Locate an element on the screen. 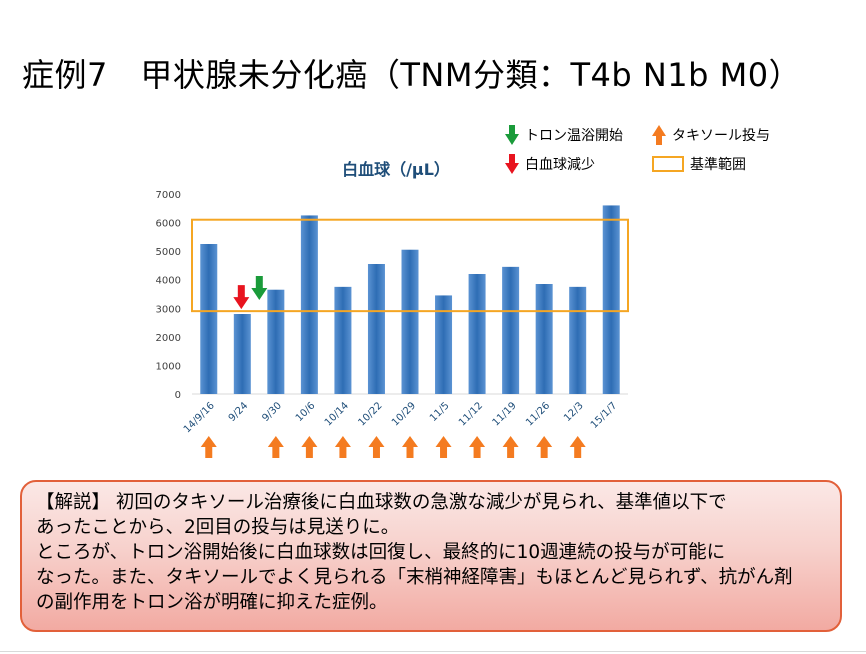 The width and height of the screenshot is (866, 654). bottom-divider is located at coordinates (433, 651).